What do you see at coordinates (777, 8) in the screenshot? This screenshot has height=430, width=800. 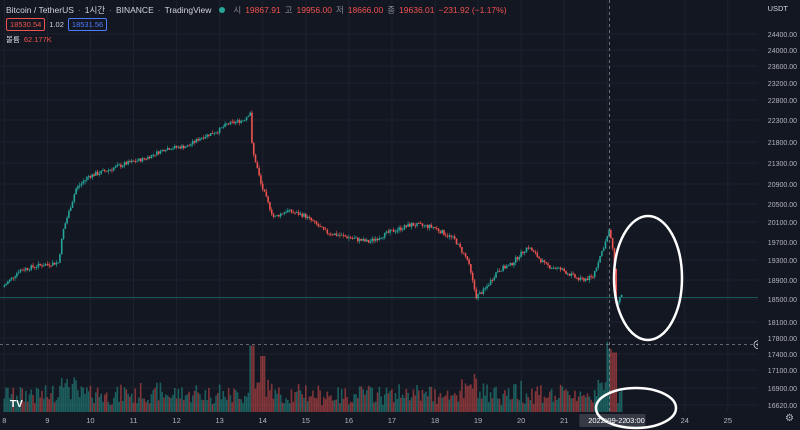 I see `currency-label: USDT` at bounding box center [777, 8].